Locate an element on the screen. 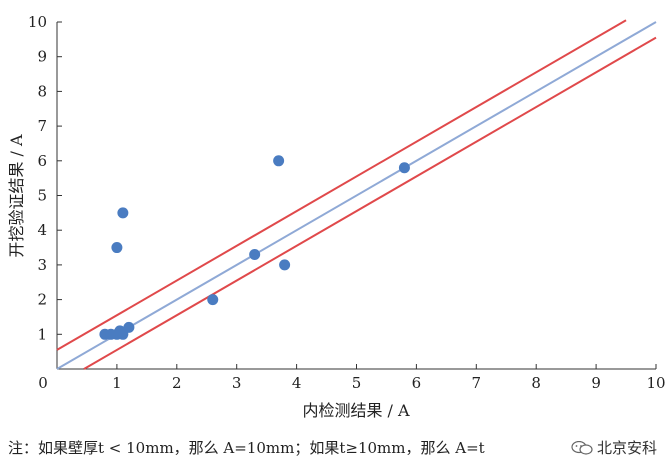 Image resolution: width=671 pixels, height=469 pixels. x-tick-label: 3 is located at coordinates (237, 383).